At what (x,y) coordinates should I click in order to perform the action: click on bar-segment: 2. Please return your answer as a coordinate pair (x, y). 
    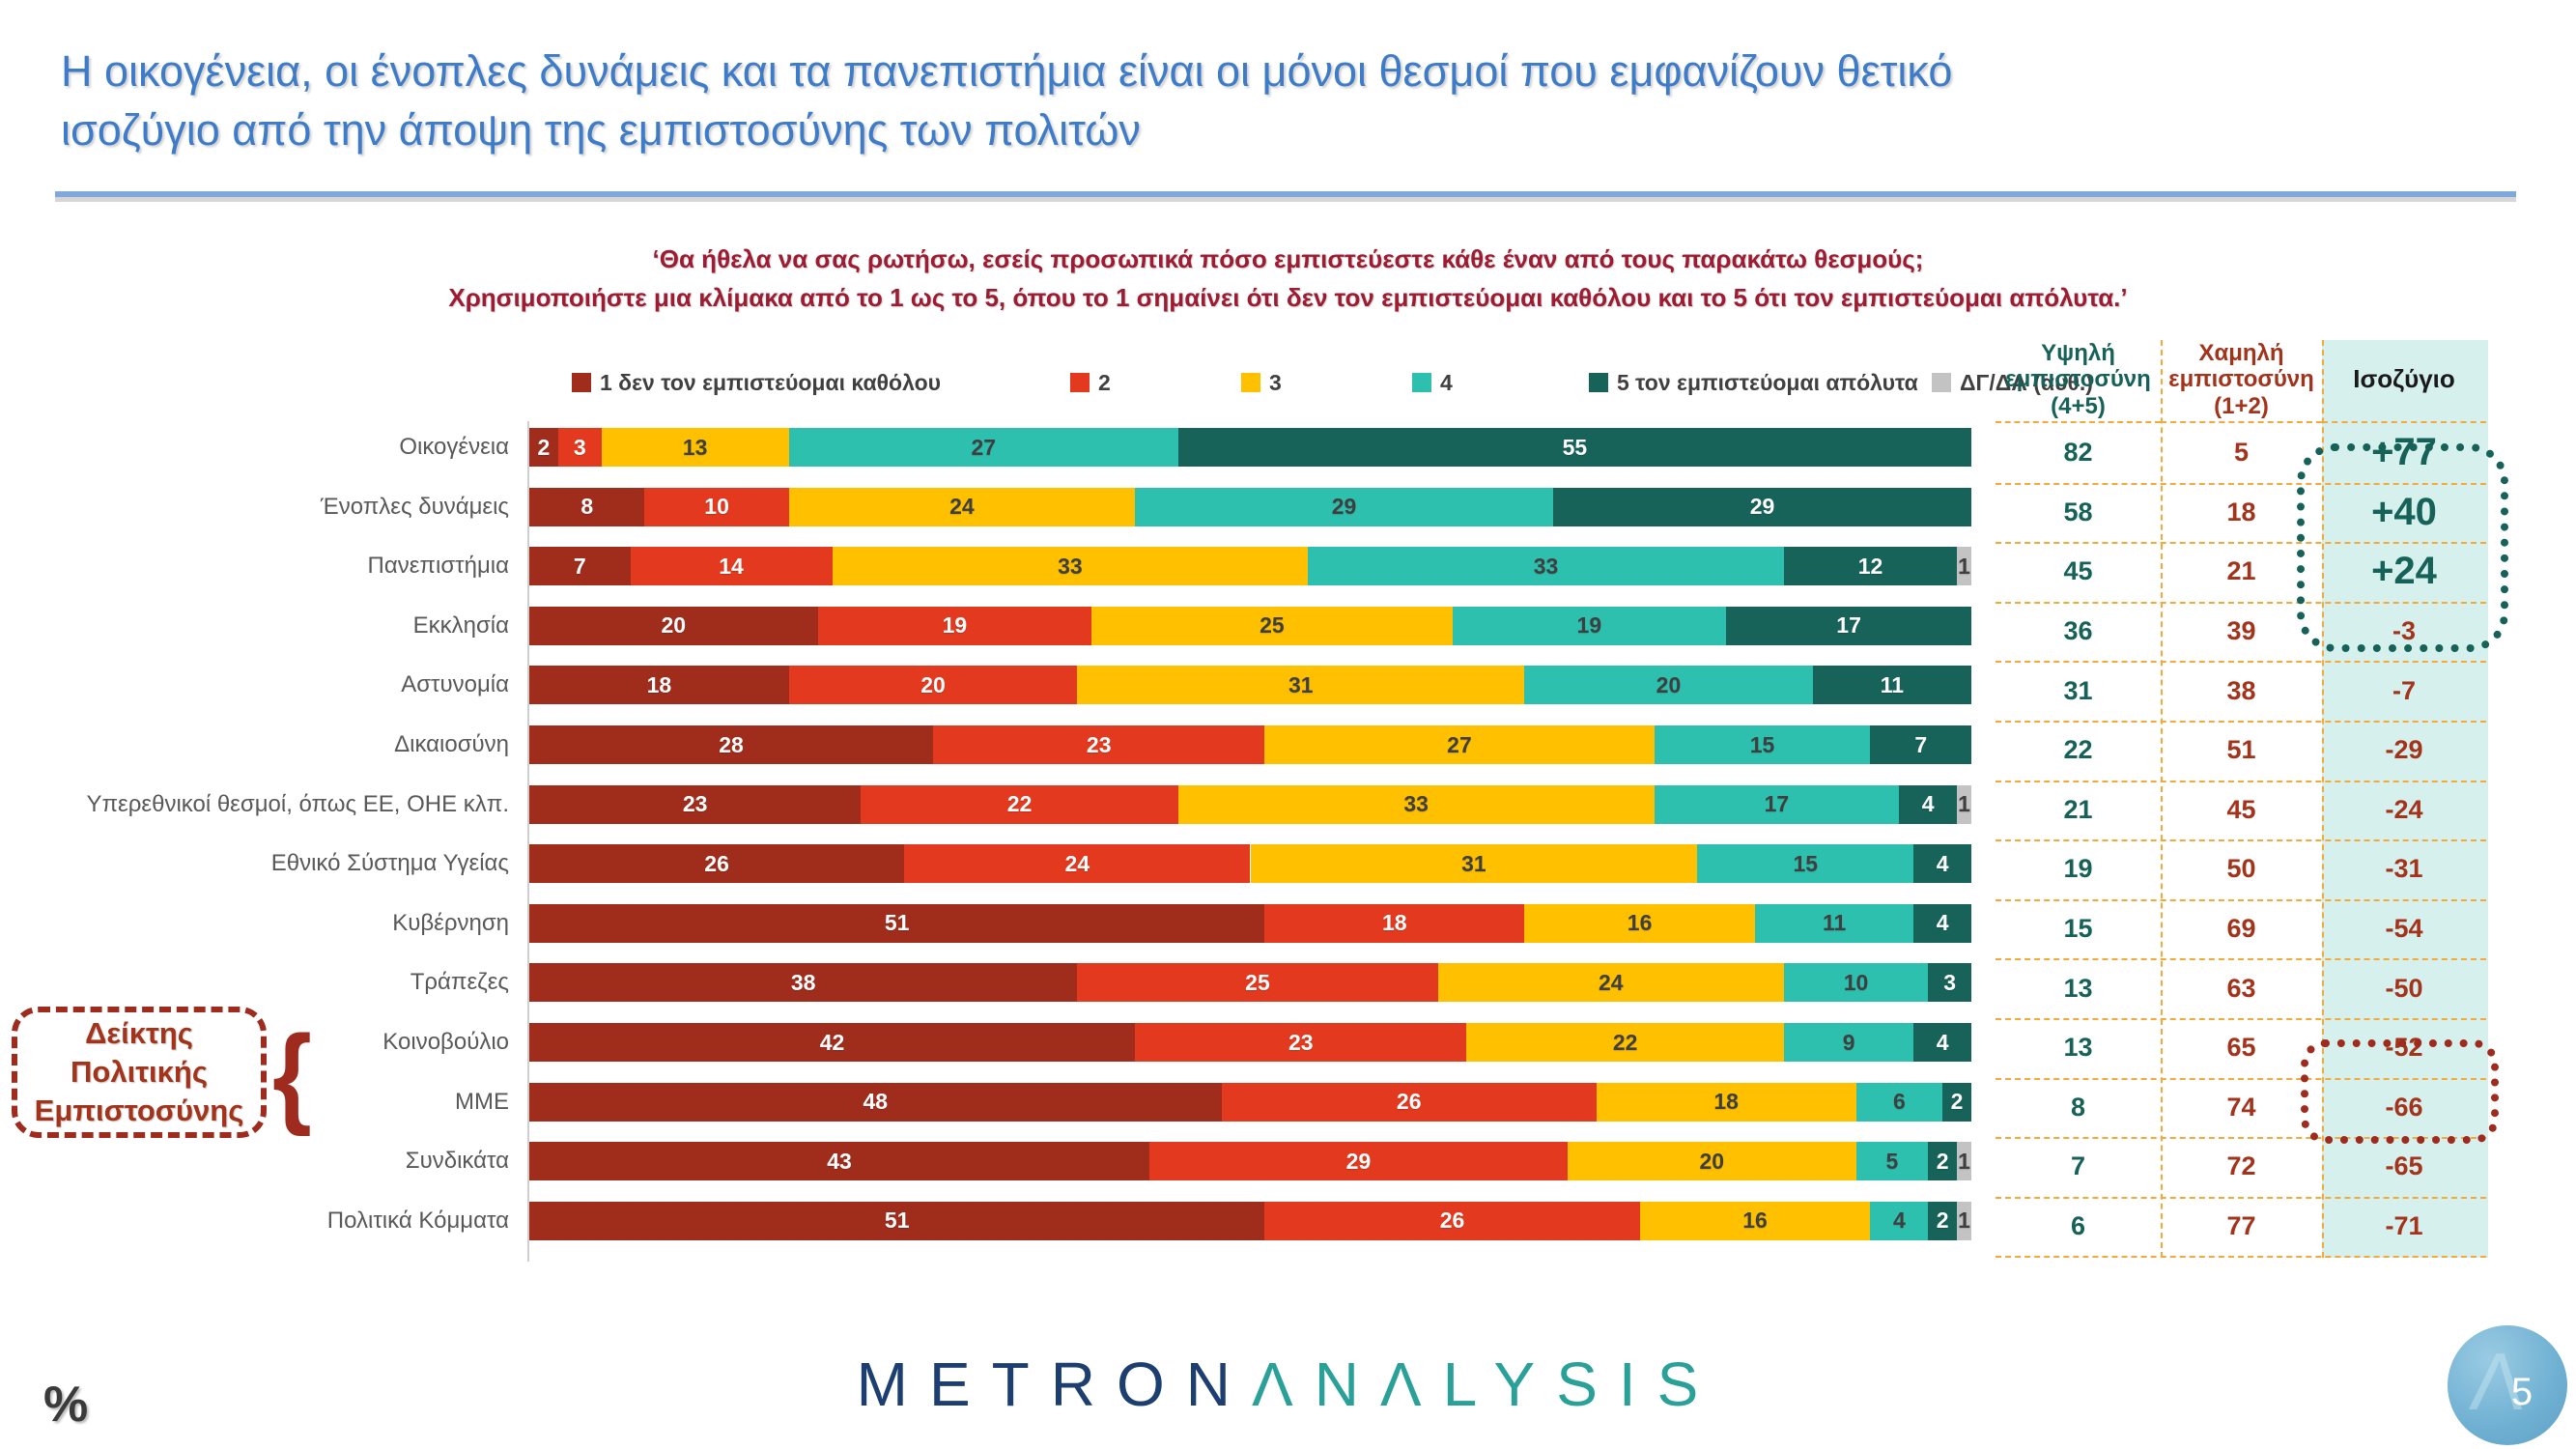
    Looking at the image, I should click on (1956, 1102).